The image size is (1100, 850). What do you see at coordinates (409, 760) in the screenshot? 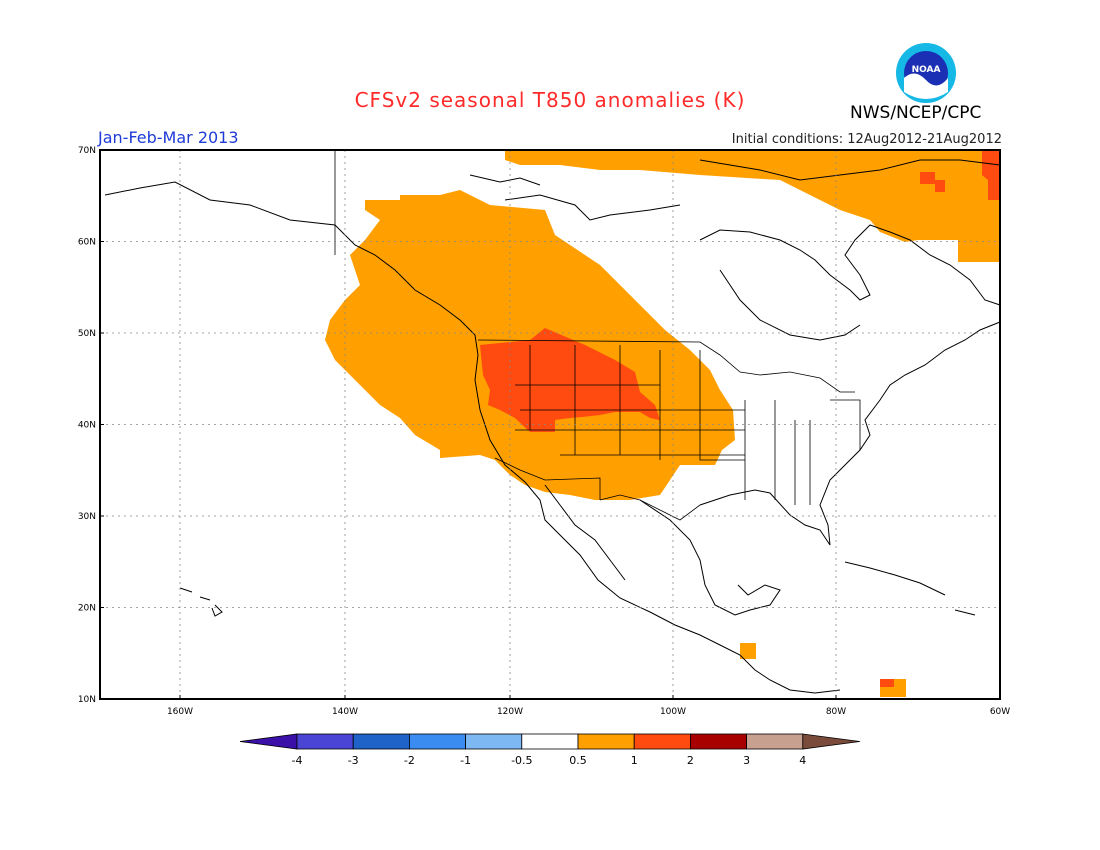
I see `colorbar-label: -2` at bounding box center [409, 760].